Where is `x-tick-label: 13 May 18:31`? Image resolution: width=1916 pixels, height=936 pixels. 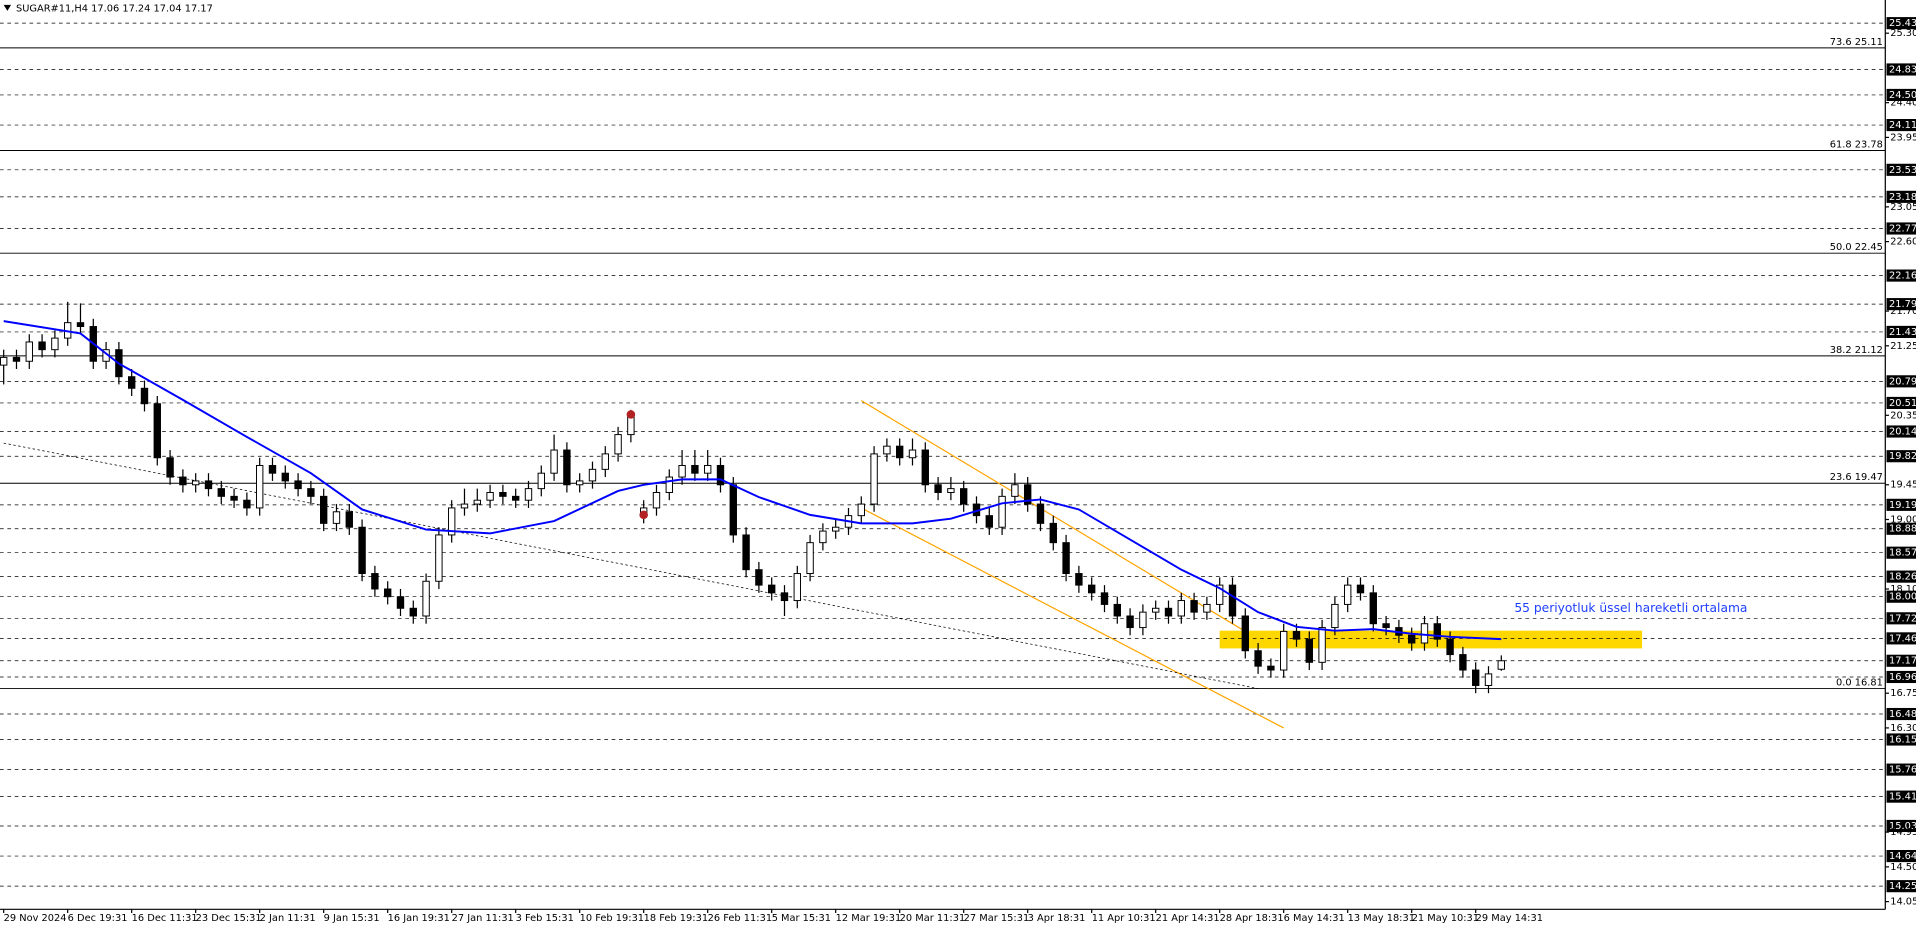
x-tick-label: 13 May 18:31 is located at coordinates (1381, 918).